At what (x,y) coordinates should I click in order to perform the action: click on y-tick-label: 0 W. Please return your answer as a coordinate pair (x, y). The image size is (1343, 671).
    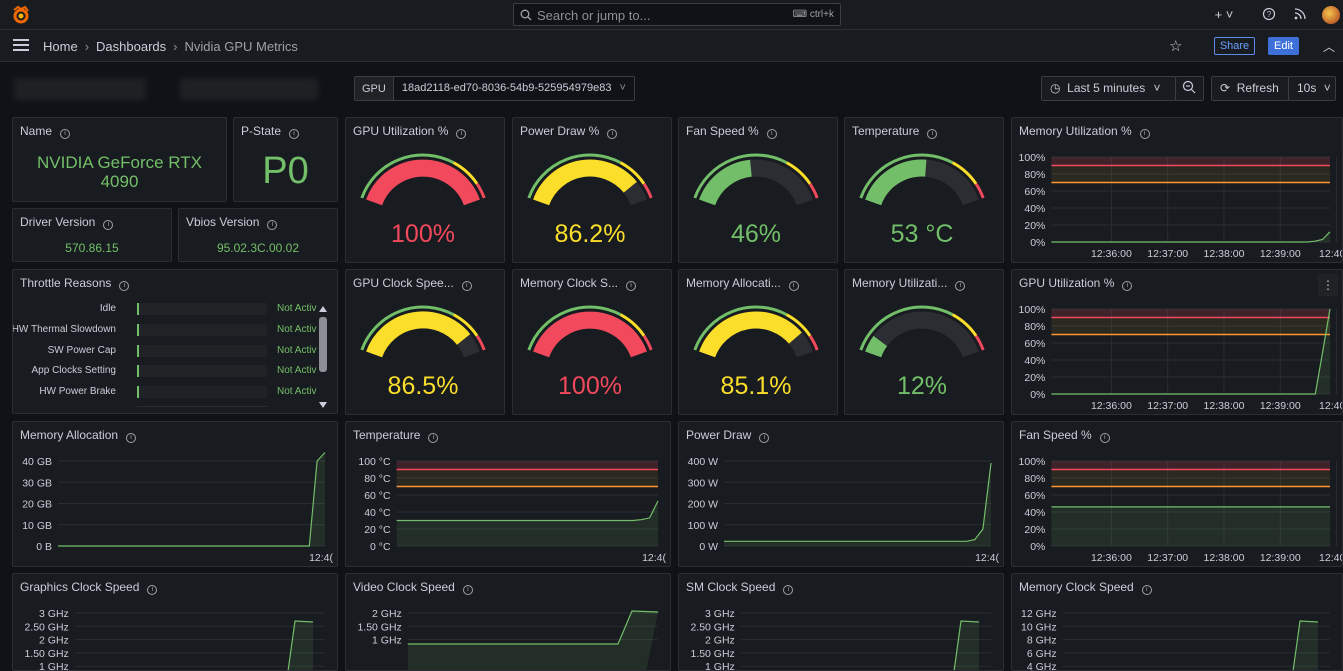
    Looking at the image, I should click on (708, 547).